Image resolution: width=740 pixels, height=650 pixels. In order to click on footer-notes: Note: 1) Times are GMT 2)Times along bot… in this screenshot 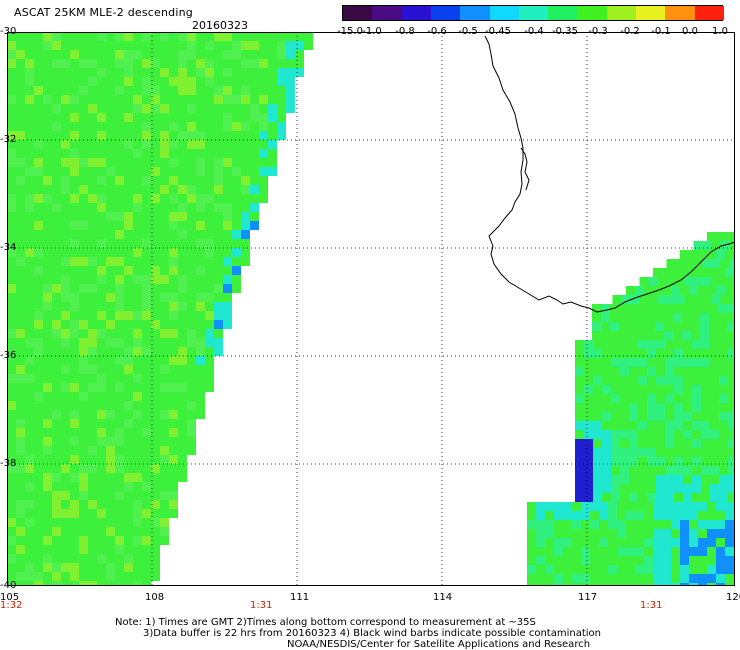, I will do `click(358, 633)`.